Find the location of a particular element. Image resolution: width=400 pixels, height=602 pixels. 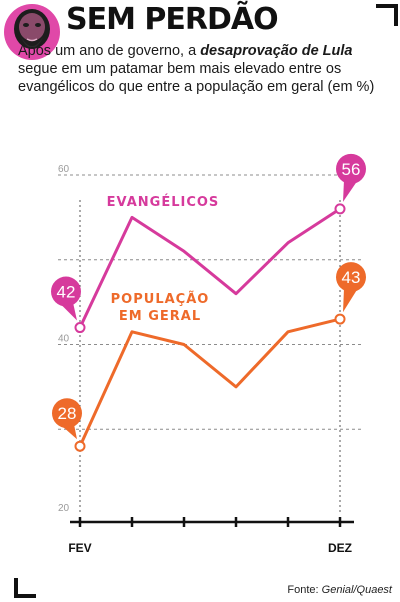

value-label: 28 is located at coordinates (67, 413).